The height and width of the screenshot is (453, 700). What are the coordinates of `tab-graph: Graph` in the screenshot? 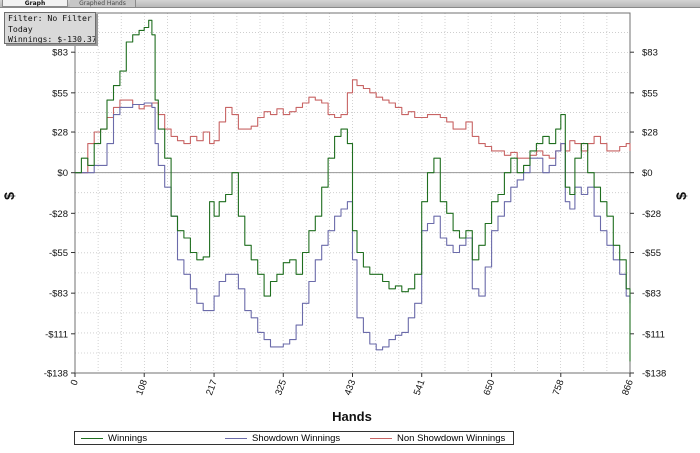 It's located at (35, 3).